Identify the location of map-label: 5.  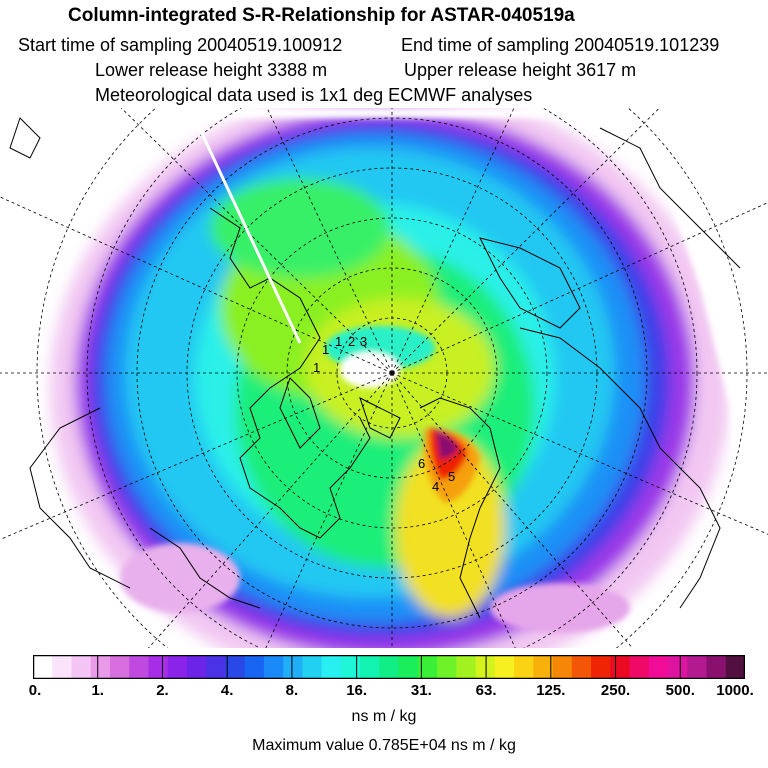
(451, 476).